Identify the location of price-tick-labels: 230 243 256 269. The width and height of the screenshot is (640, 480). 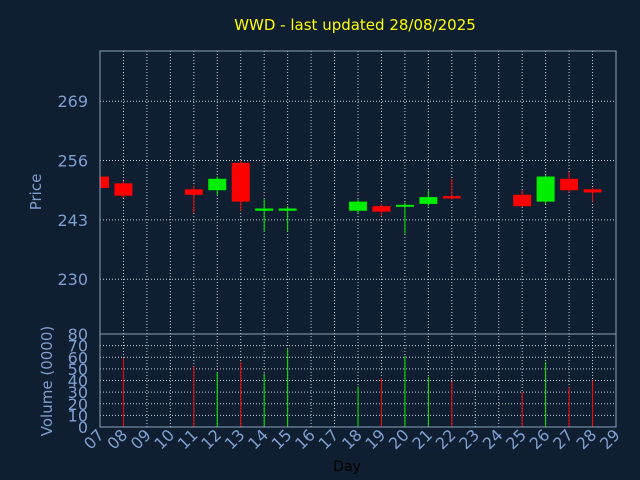
(72, 190).